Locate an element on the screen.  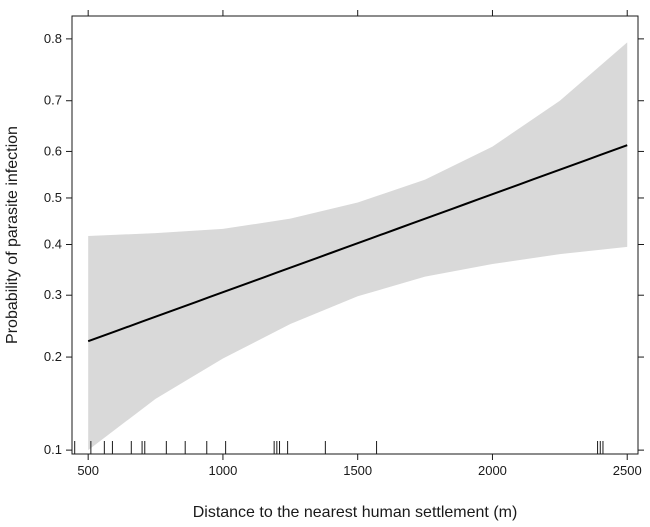
y-tick-label: 0.2 is located at coordinates (53, 356).